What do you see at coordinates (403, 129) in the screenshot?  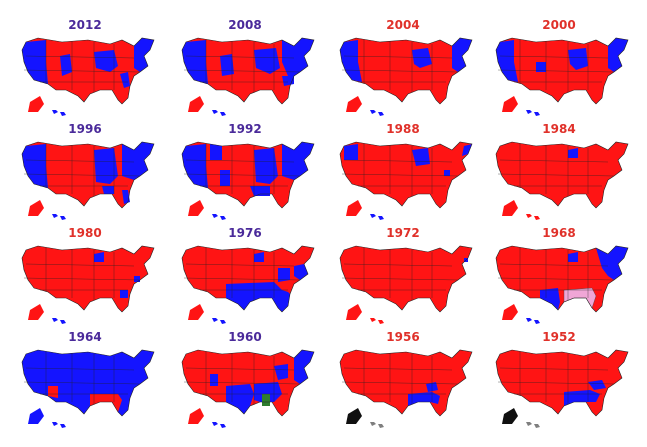 I see `year-label: 1988` at bounding box center [403, 129].